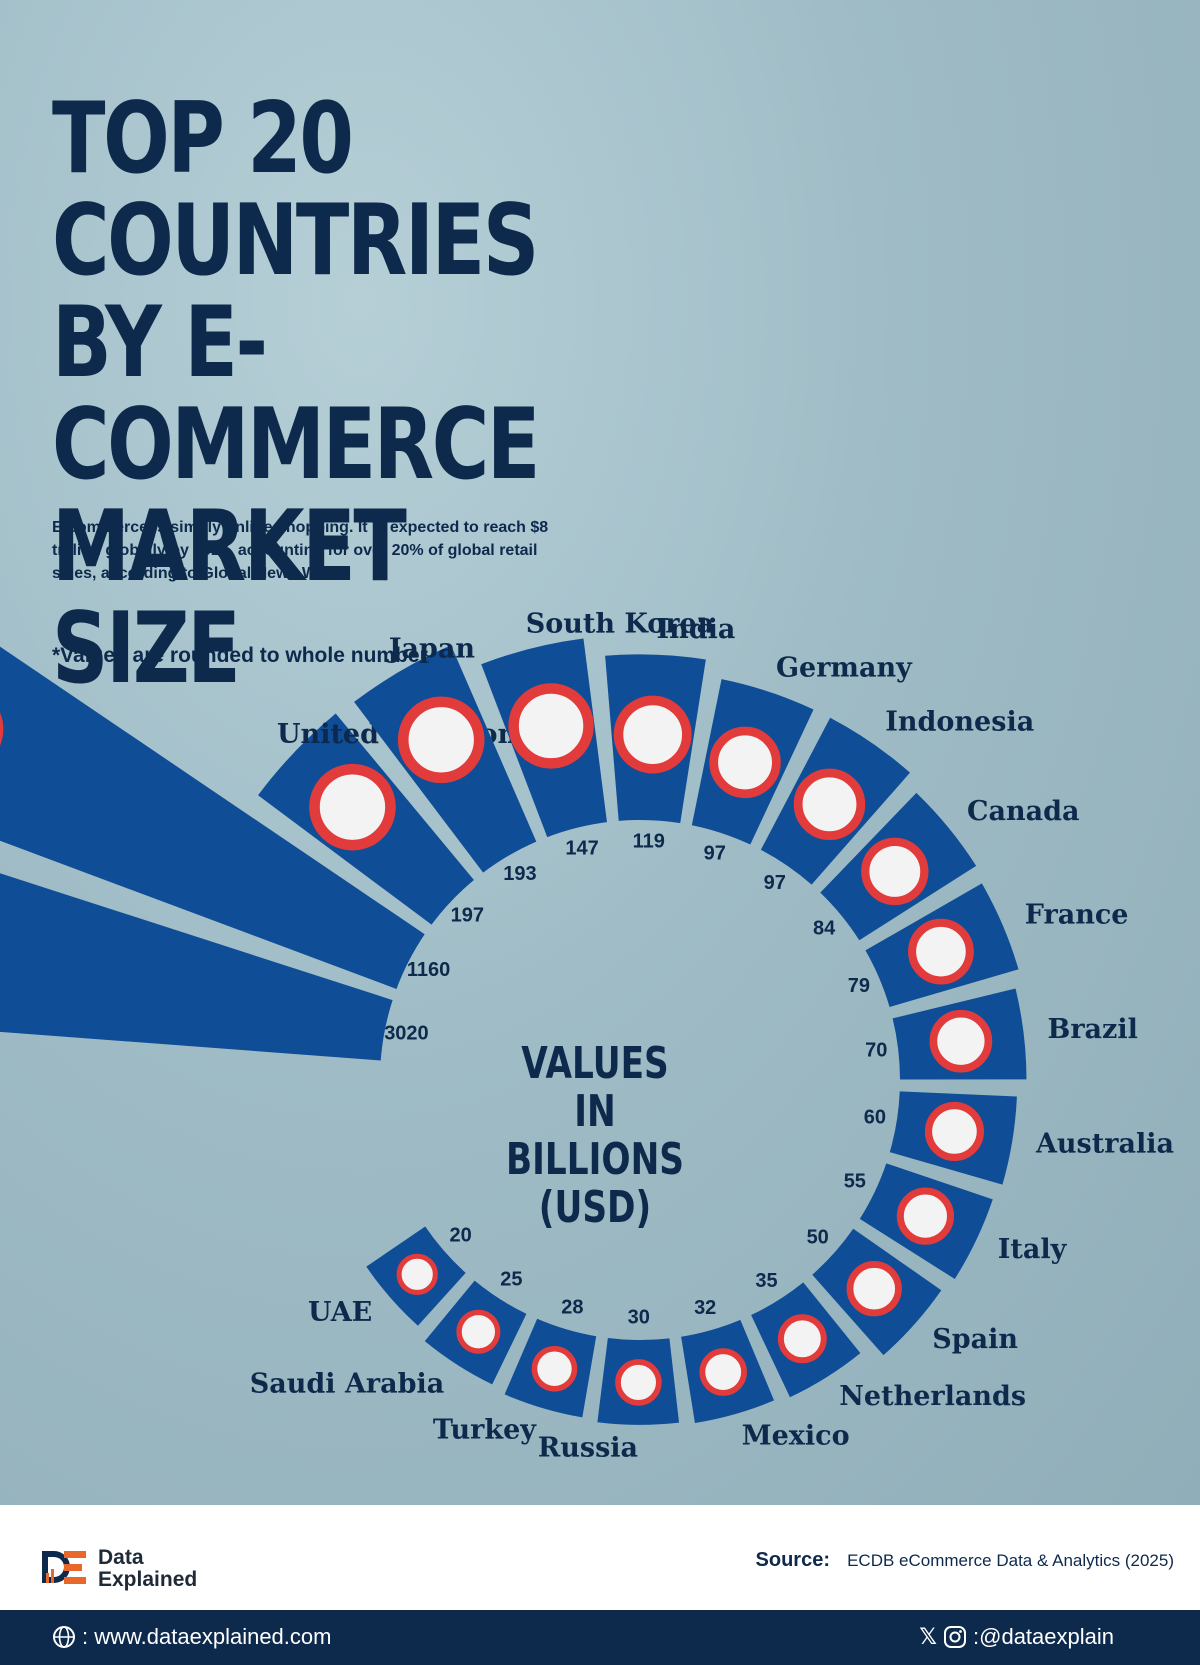 The width and height of the screenshot is (1200, 1665). I want to click on country-label-south-korea: South Korea, so click(620, 624).